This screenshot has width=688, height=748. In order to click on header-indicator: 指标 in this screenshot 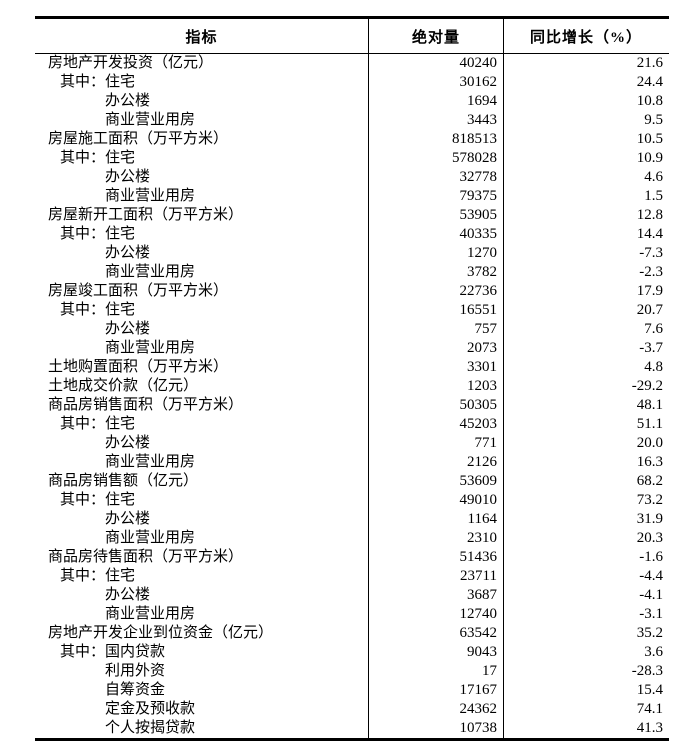, I will do `click(202, 36)`.